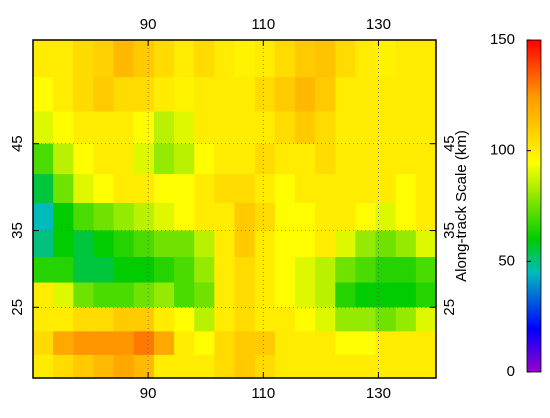  Describe the element at coordinates (502, 39) in the screenshot. I see `colorbar-tick-label: 150` at that location.